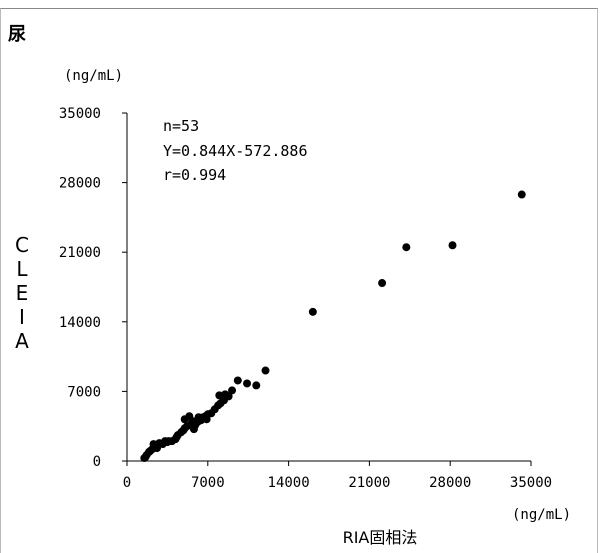 This screenshot has height=553, width=600. Describe the element at coordinates (208, 483) in the screenshot. I see `x-tick-label: 7000` at that location.